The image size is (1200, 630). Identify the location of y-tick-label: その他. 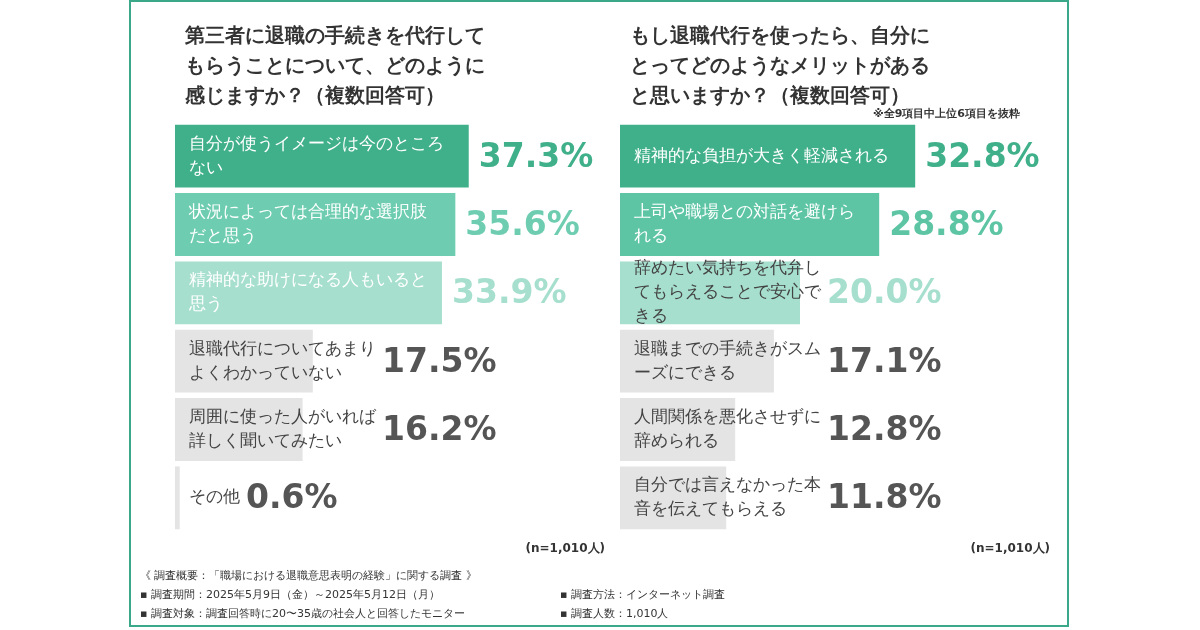
(214, 496).